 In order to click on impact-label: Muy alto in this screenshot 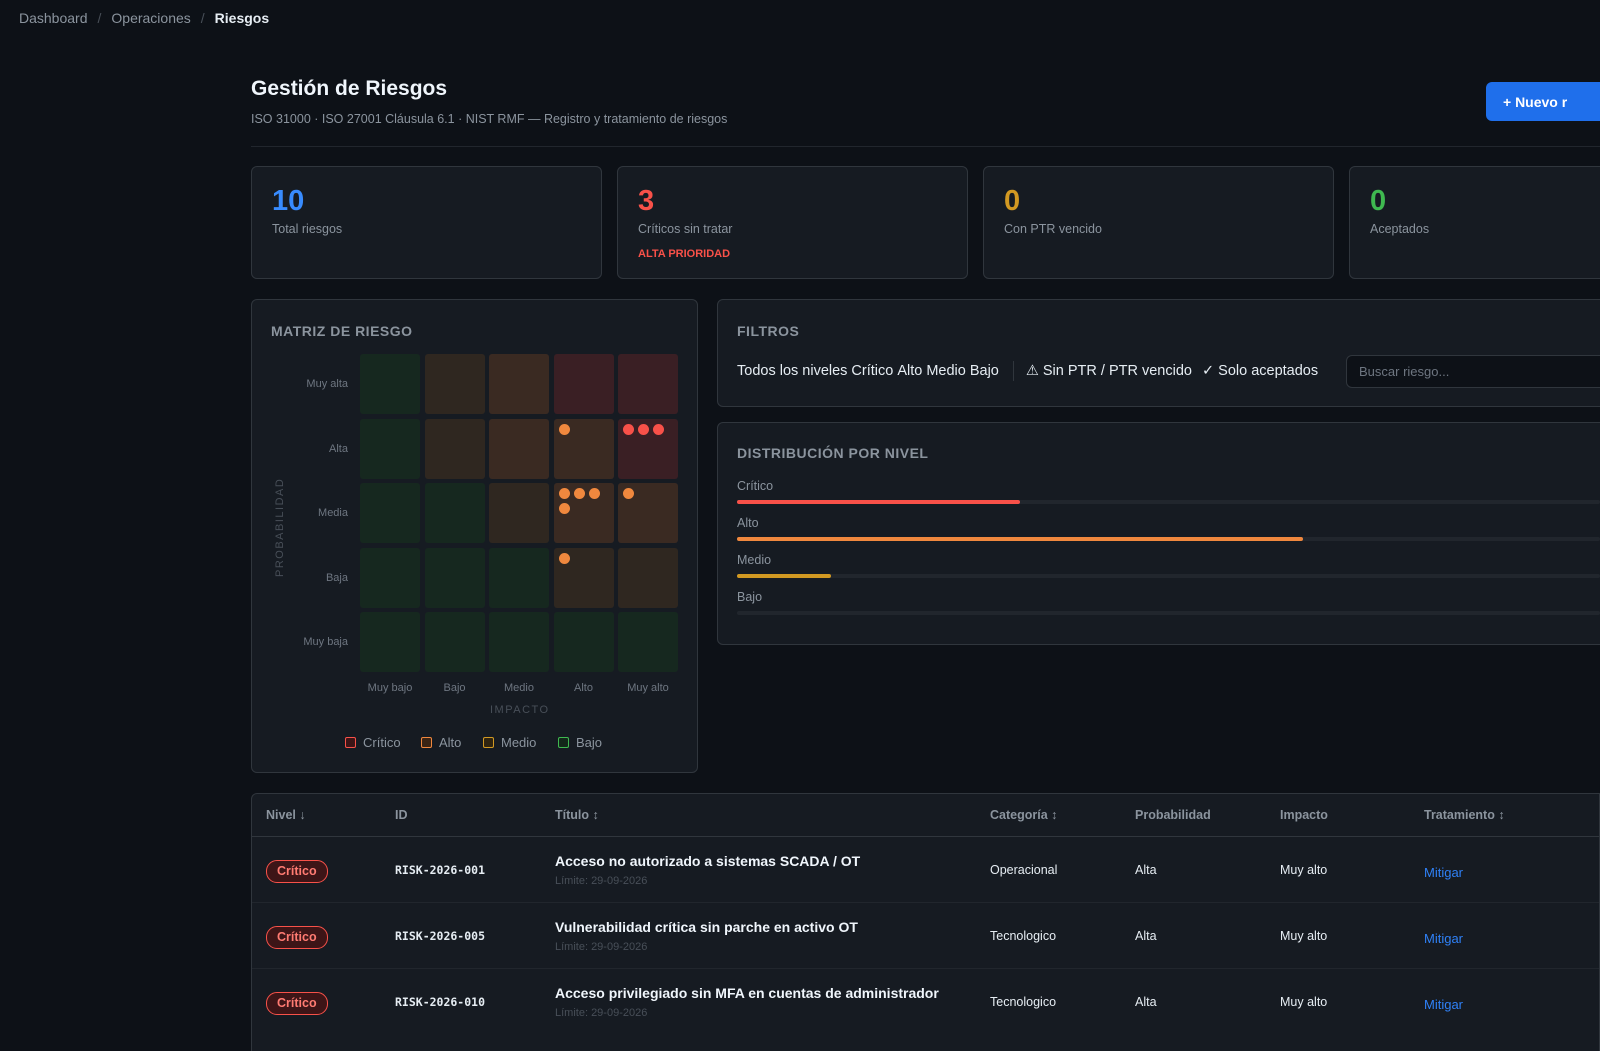, I will do `click(648, 688)`.